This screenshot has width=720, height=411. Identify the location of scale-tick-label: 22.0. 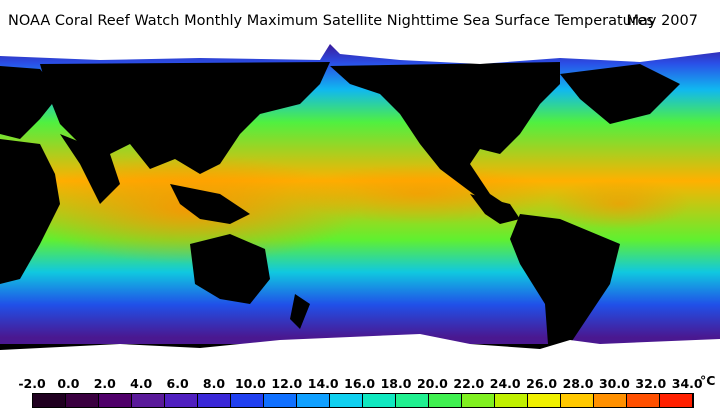
(469, 383).